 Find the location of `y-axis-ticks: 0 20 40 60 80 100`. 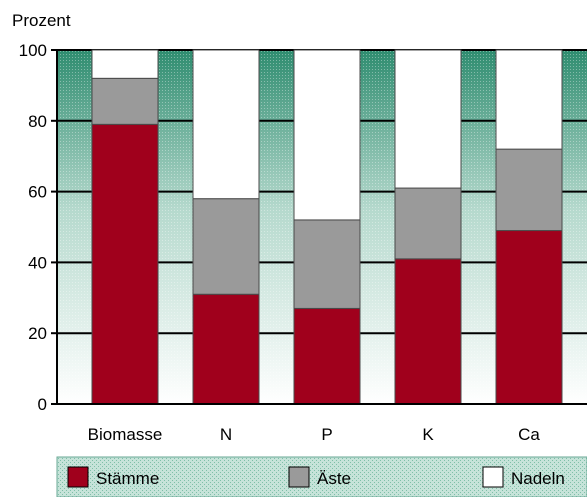

y-axis-ticks: 0 20 40 60 80 100 is located at coordinates (38, 227).